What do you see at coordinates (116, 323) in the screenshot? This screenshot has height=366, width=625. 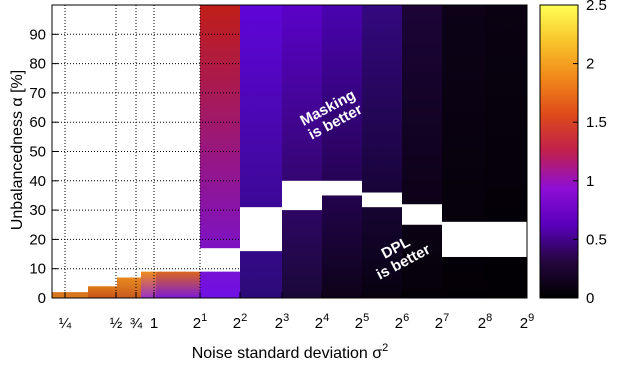 I see `x-tick-label: ½` at bounding box center [116, 323].